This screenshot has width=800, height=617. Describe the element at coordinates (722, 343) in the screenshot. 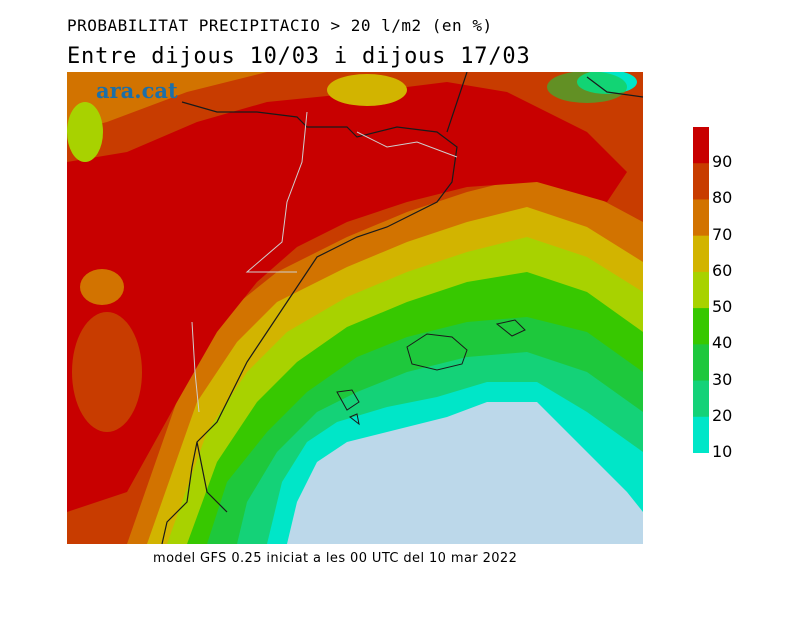

I see `legend-label-40: 40` at that location.